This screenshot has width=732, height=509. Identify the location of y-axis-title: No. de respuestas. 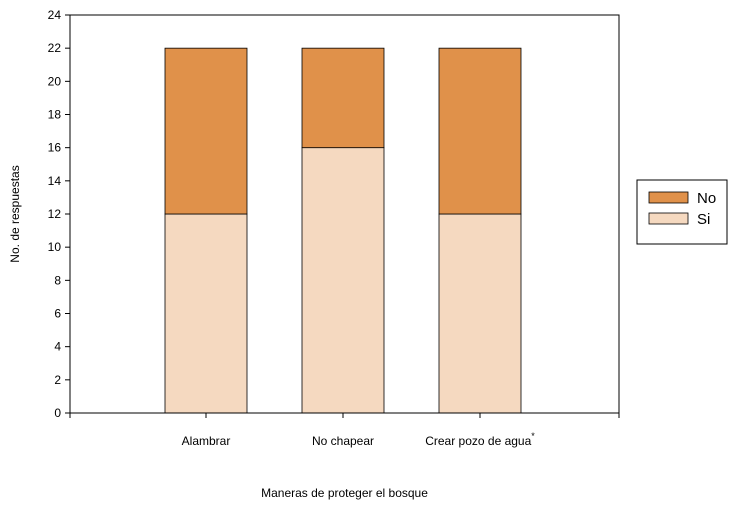
(15, 213).